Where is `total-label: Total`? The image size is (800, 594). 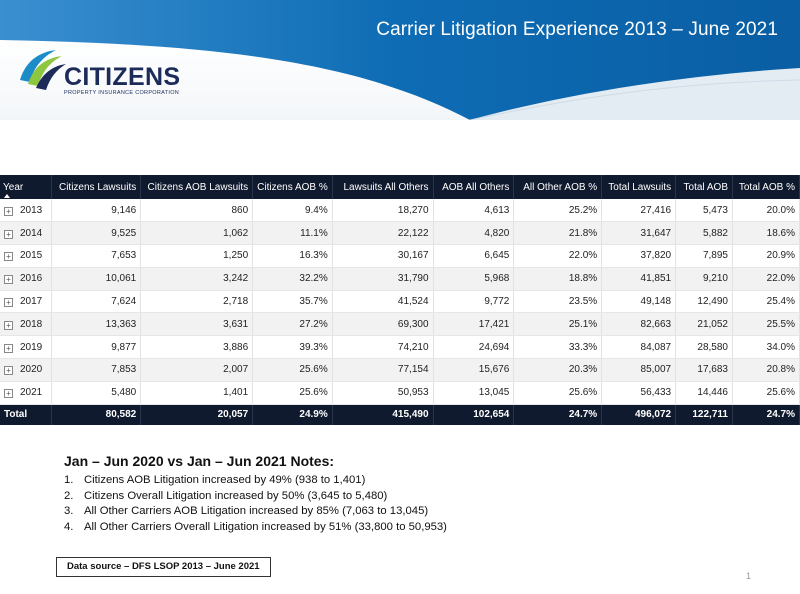 total-label: Total is located at coordinates (26, 415).